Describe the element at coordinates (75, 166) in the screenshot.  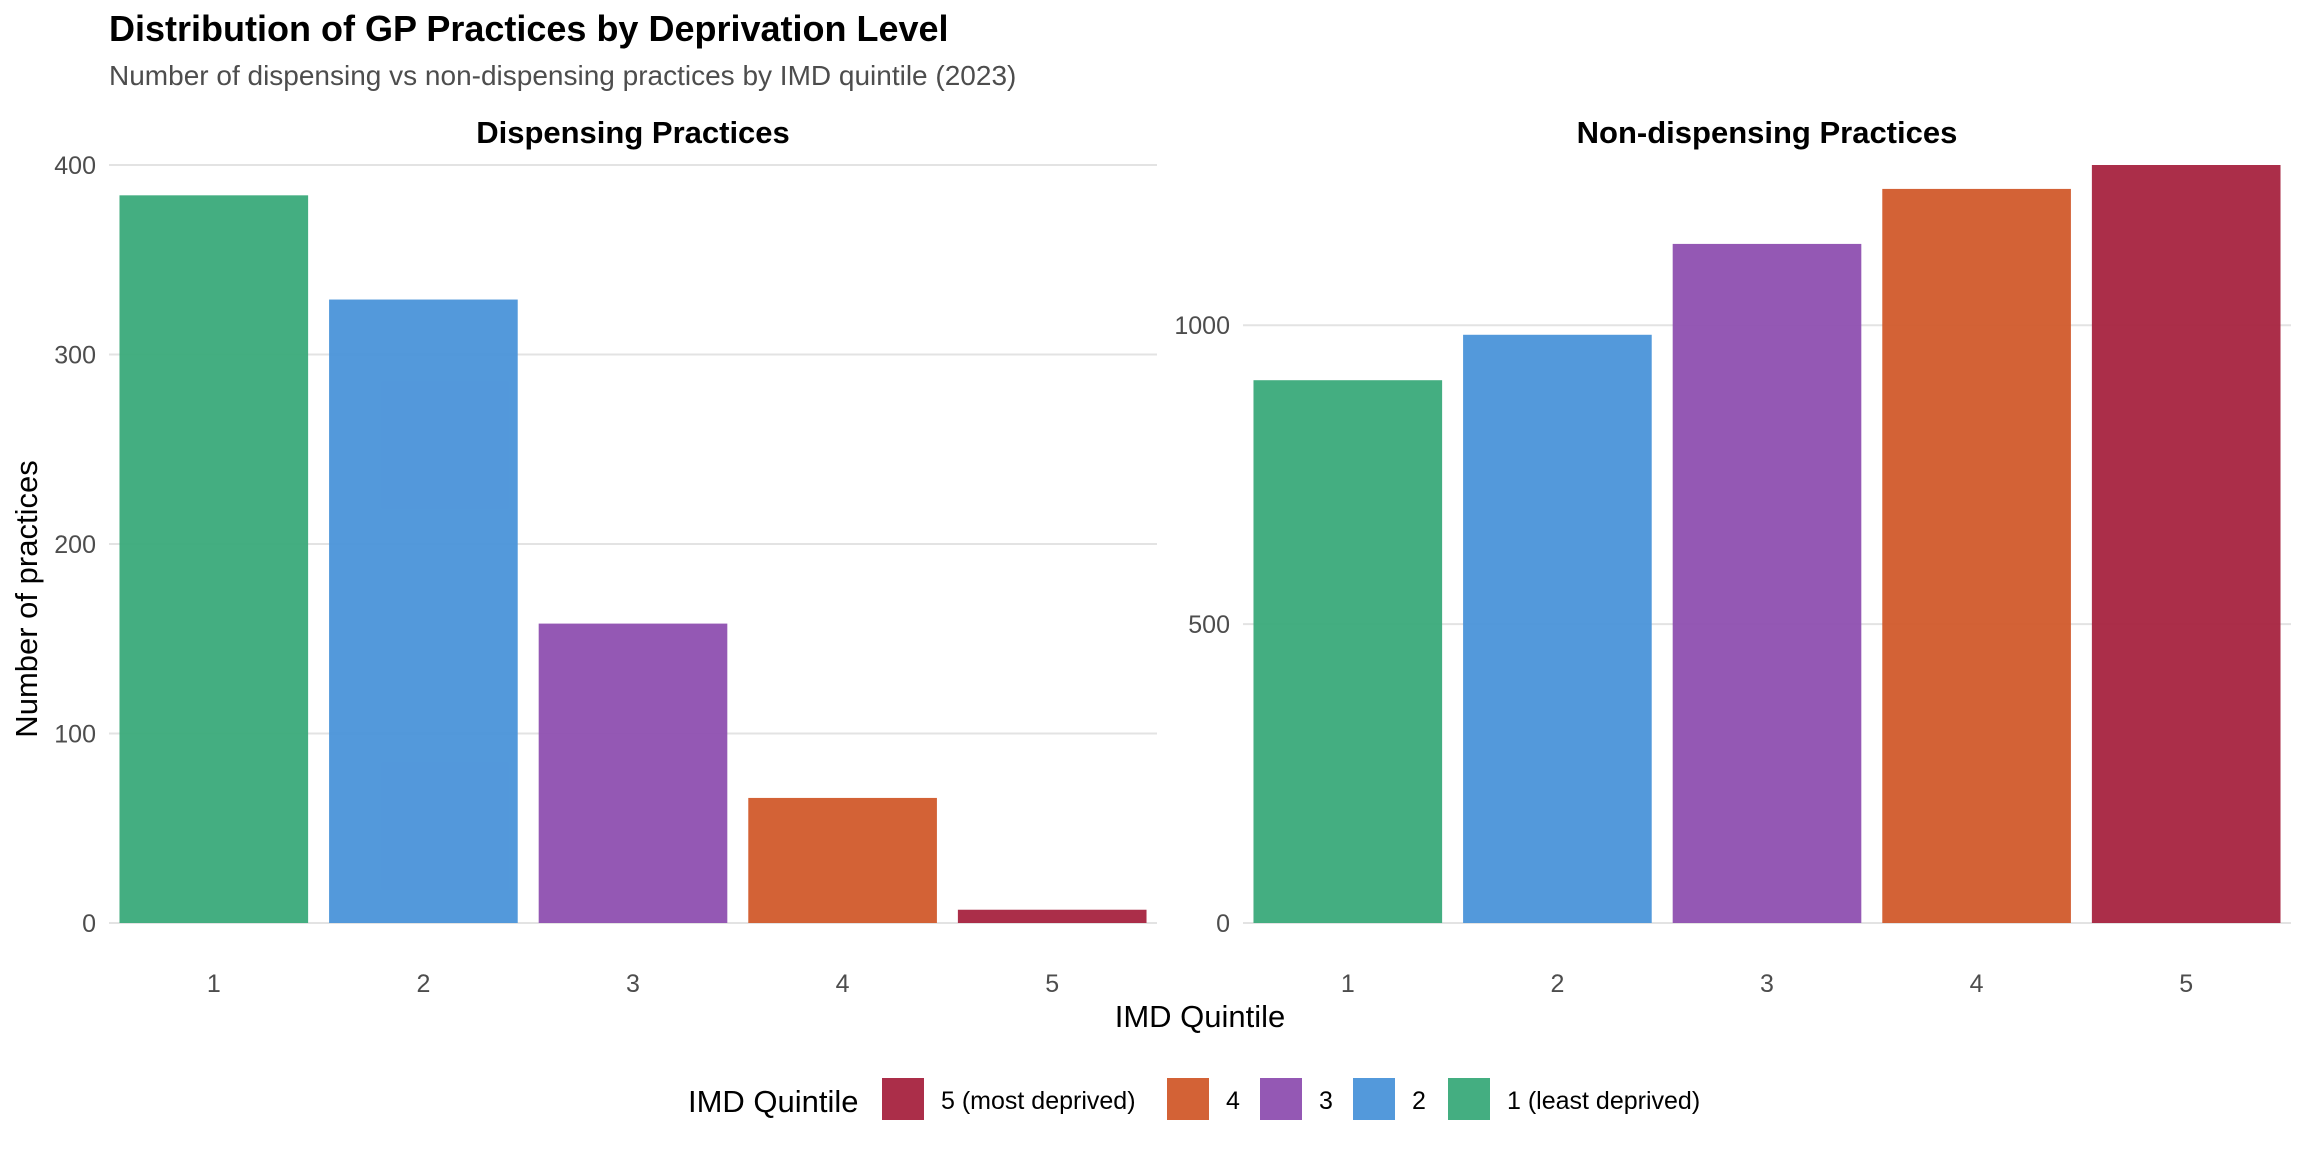
I see `y-tick-dispensing-4: 400` at that location.